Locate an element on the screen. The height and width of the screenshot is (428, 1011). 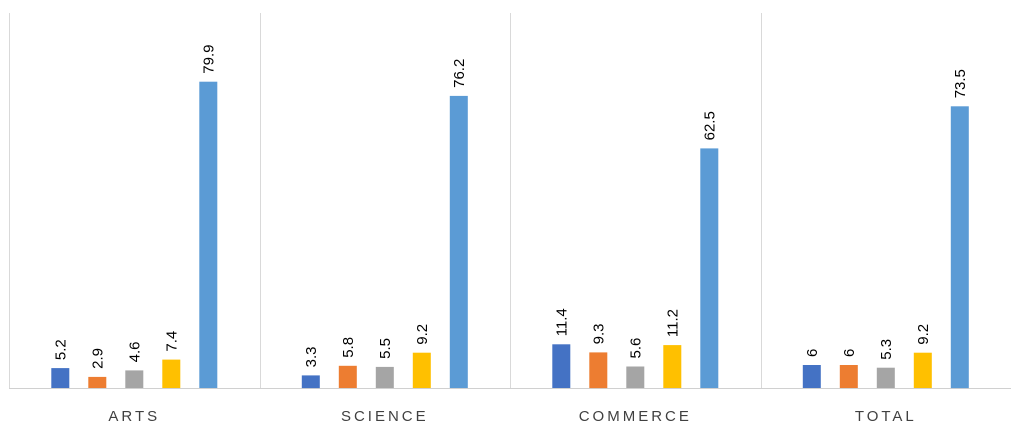
data-label-science-series-5: 76.2 is located at coordinates (459, 73).